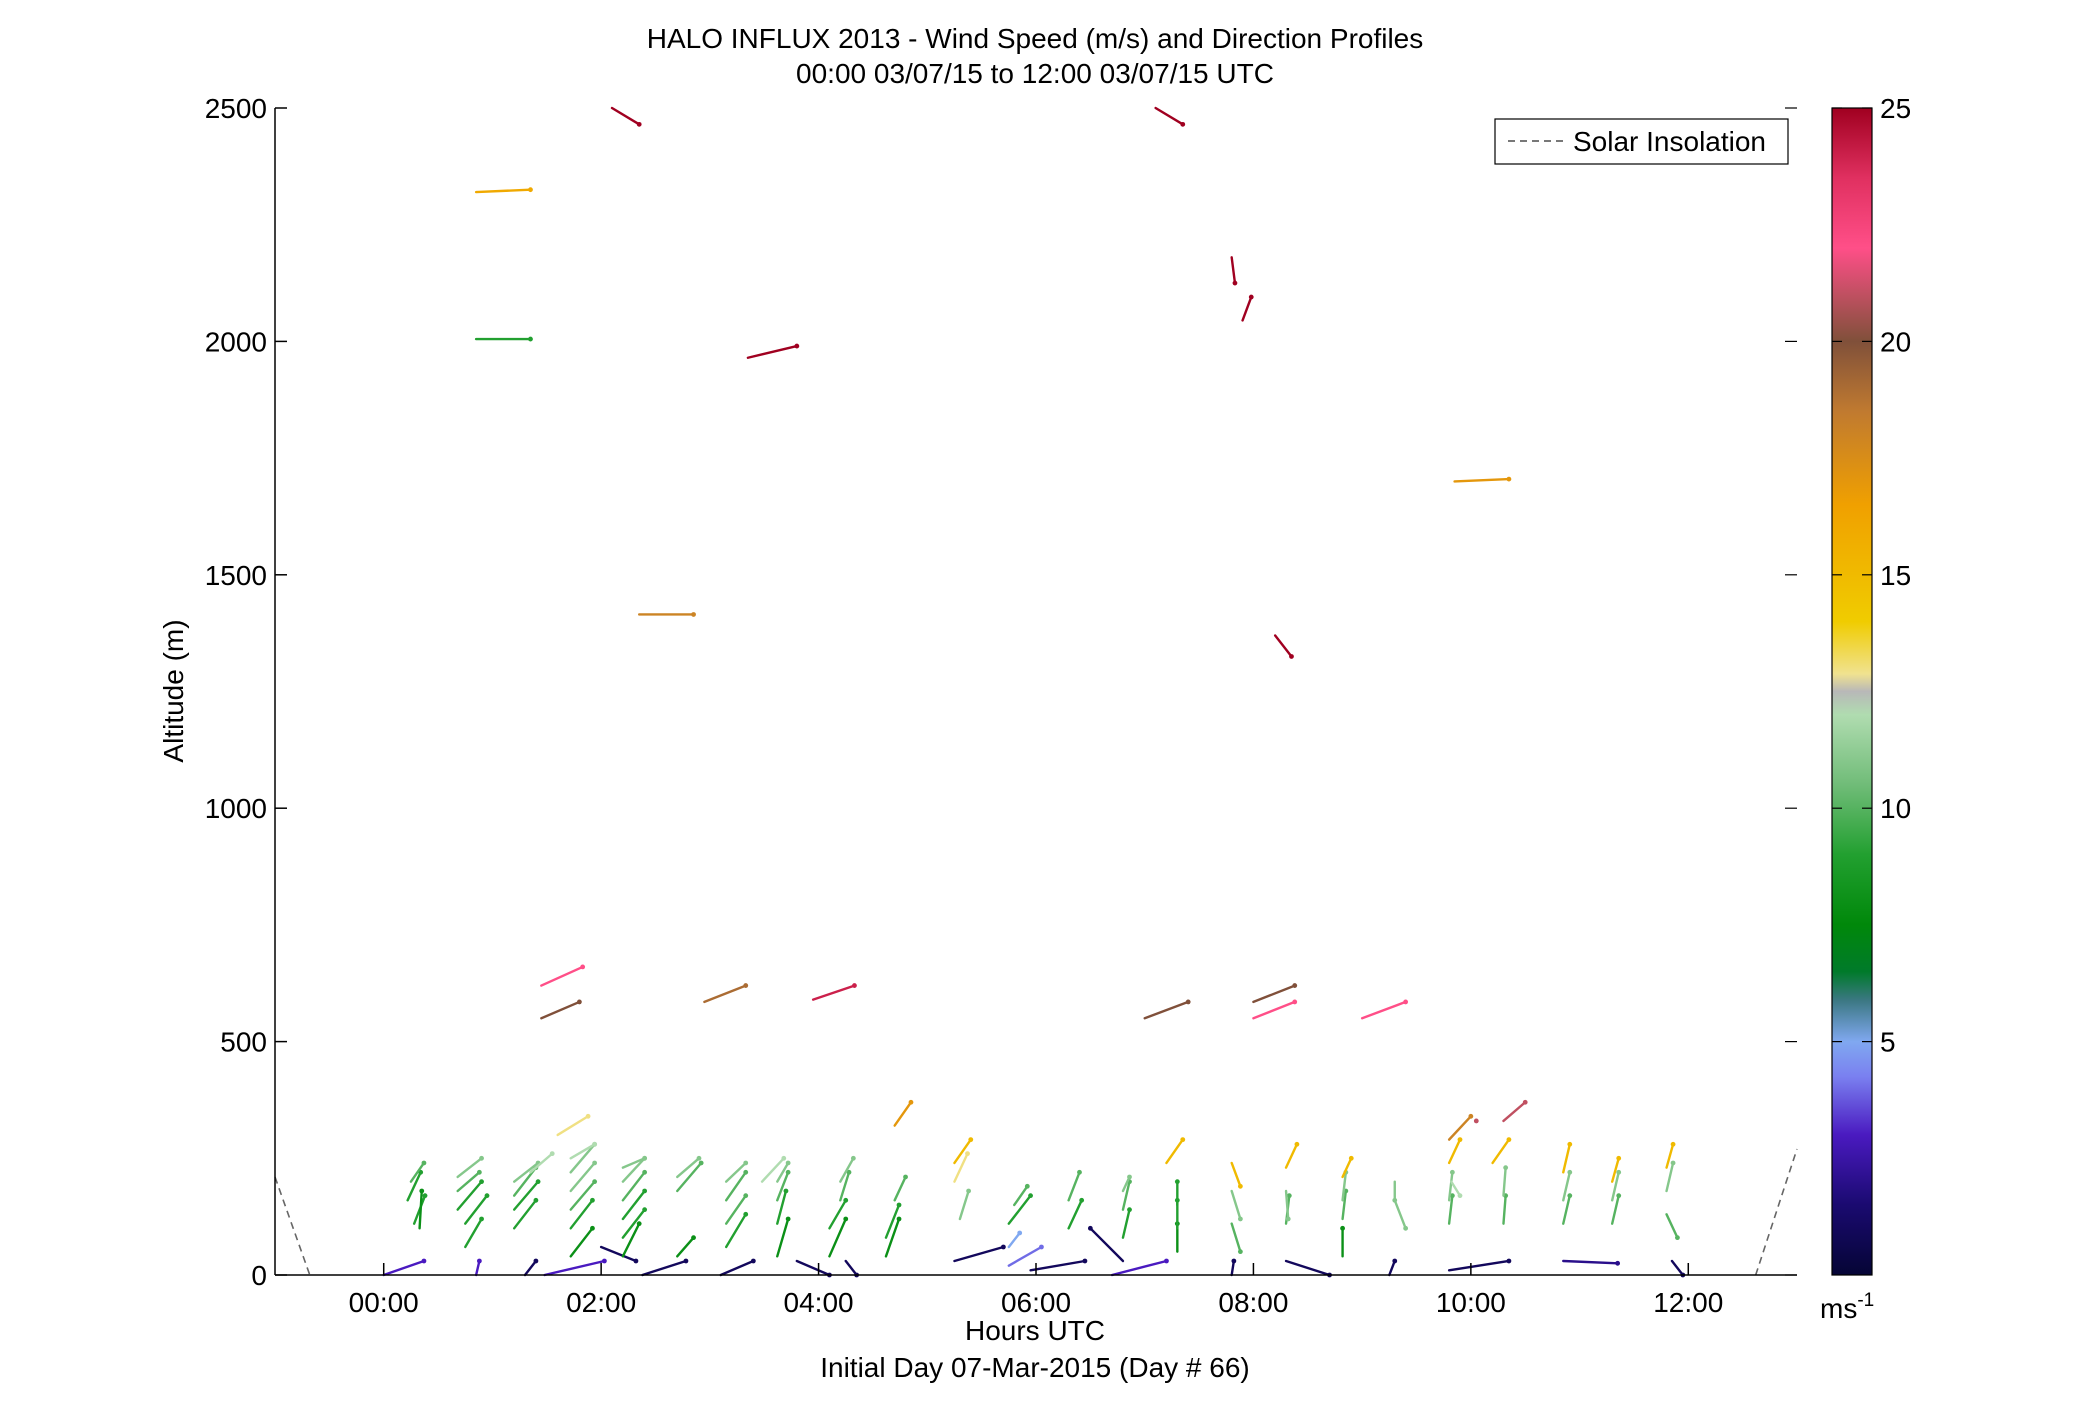 The width and height of the screenshot is (2098, 1425). I want to click on y-tick-label: 2500, so click(236, 108).